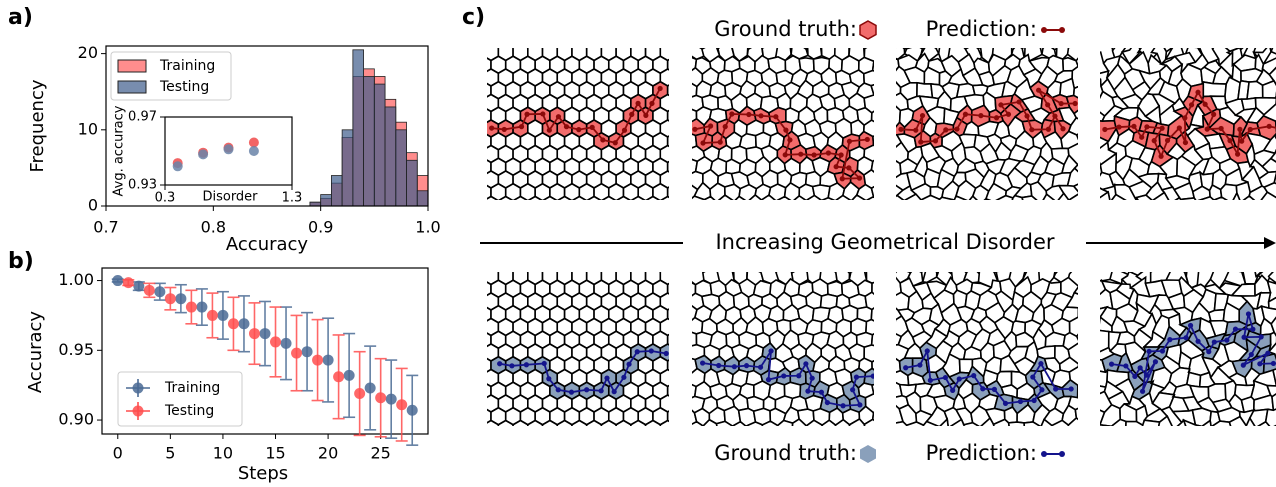 The image size is (1276, 487). I want to click on x-tick-label: 1.3, so click(292, 198).